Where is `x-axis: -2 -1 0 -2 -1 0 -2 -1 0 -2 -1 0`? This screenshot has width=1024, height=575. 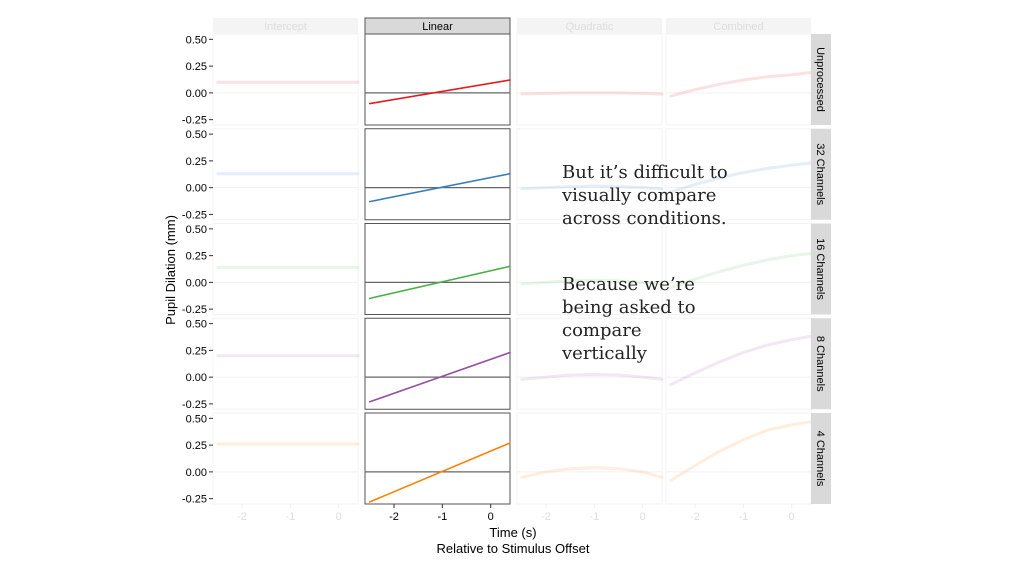 x-axis: -2 -1 0 -2 -1 0 -2 -1 0 -2 -1 0 is located at coordinates (516, 513).